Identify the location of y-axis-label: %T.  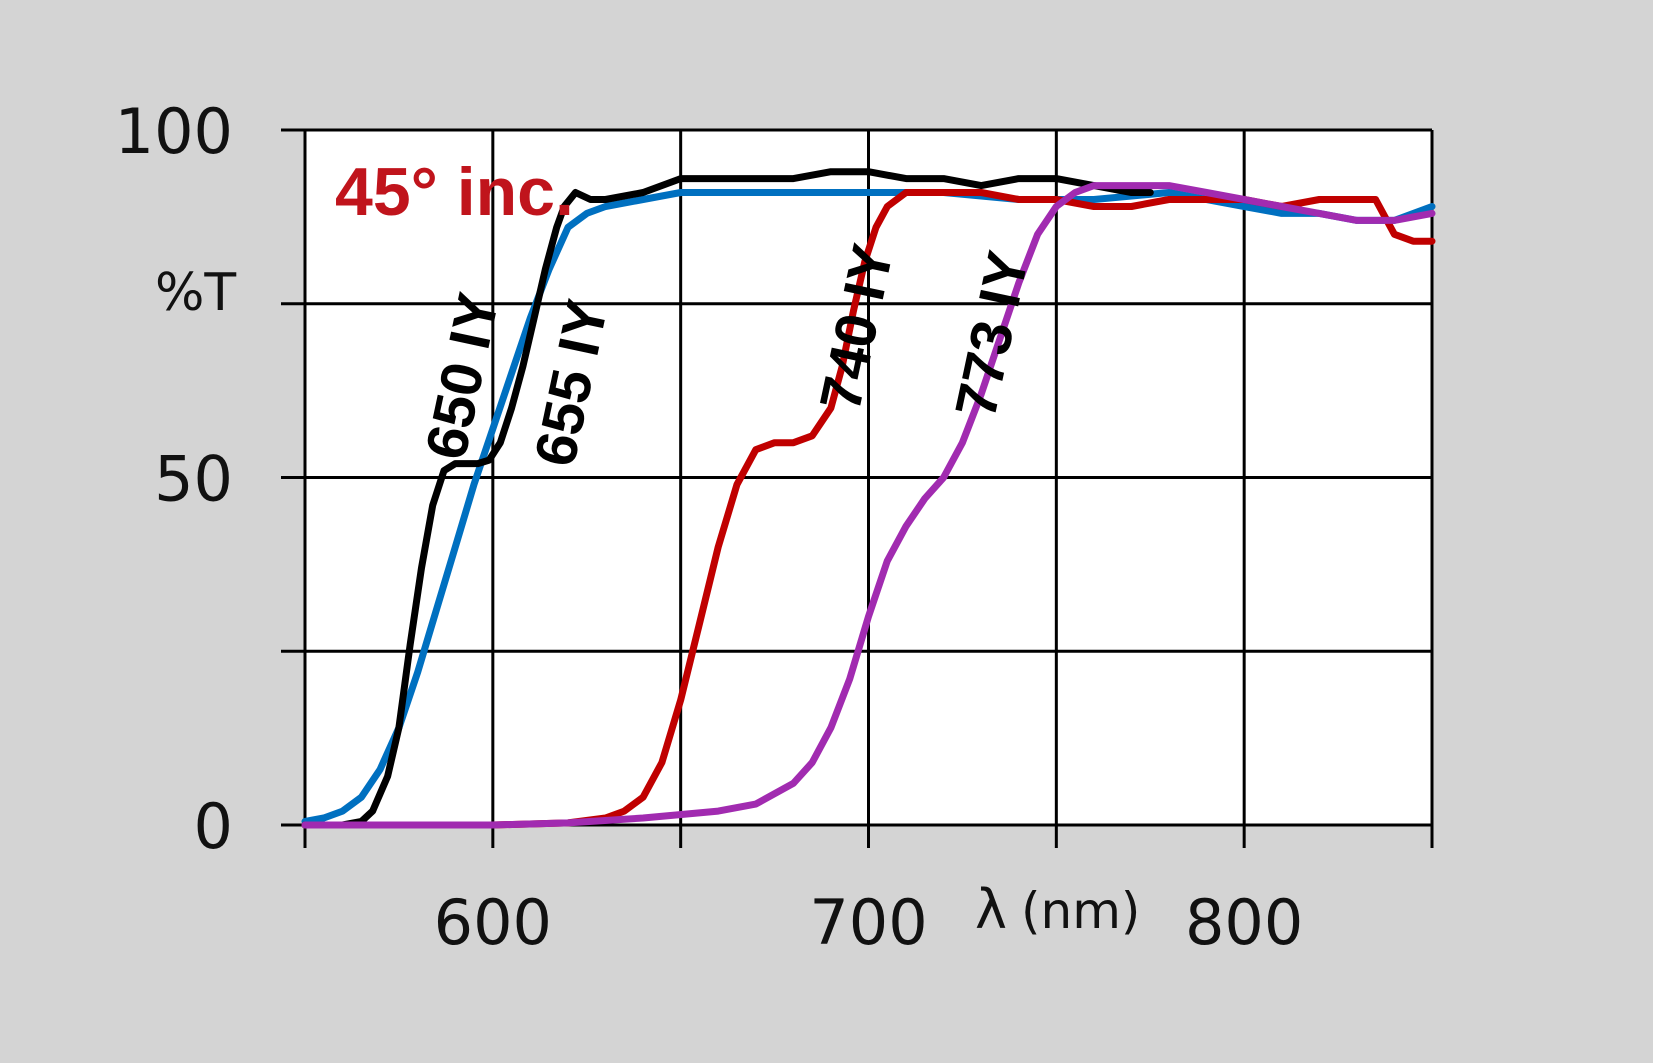
(195, 293).